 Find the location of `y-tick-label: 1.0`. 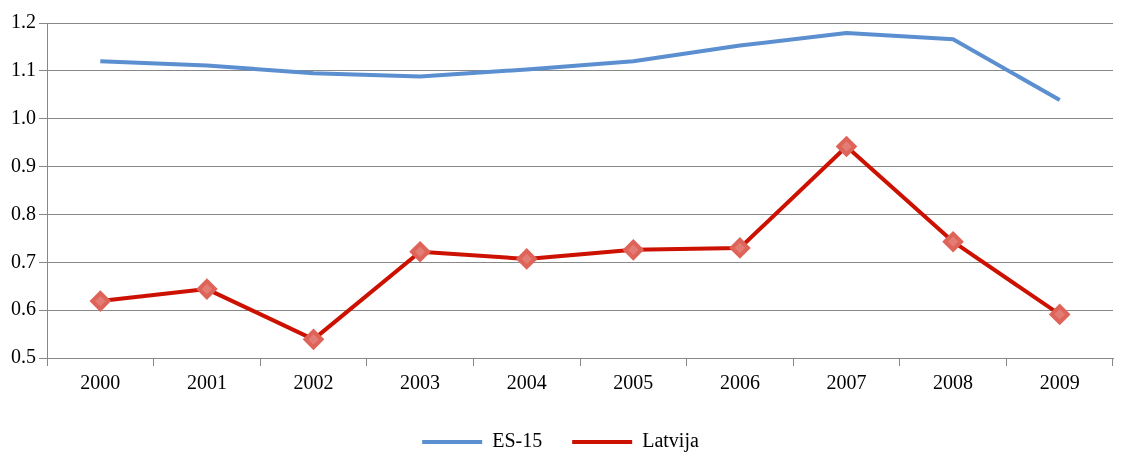

y-tick-label: 1.0 is located at coordinates (23, 116).